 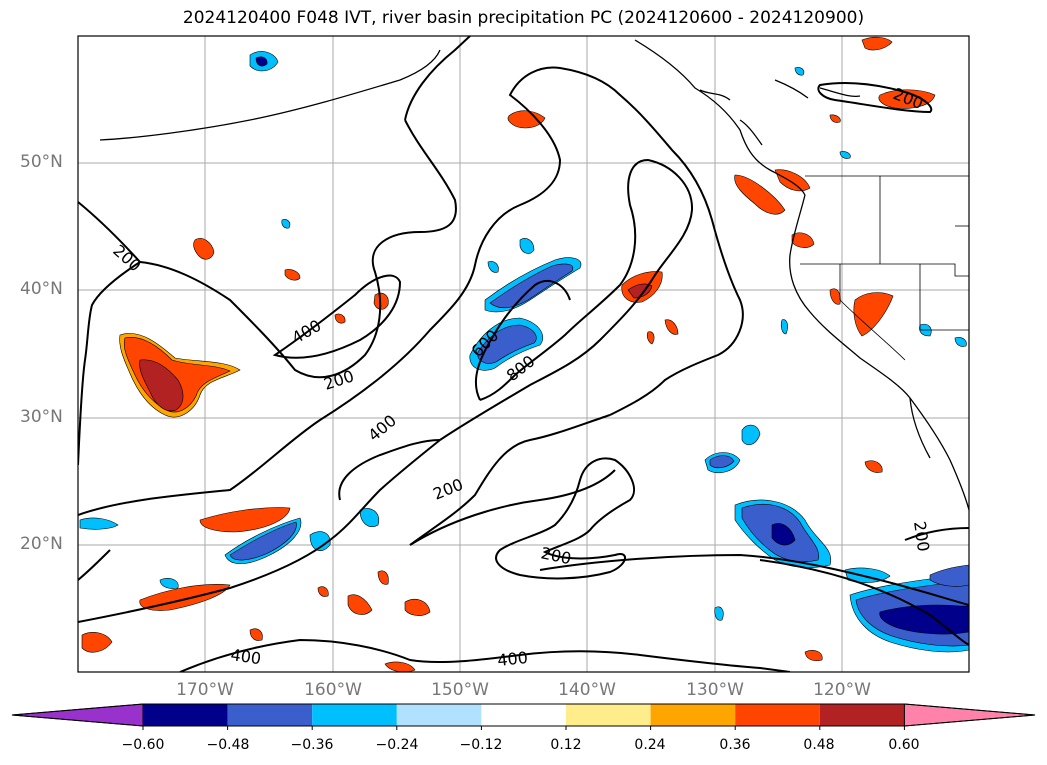 What do you see at coordinates (41, 289) in the screenshot?
I see `latitude-label: 40°N` at bounding box center [41, 289].